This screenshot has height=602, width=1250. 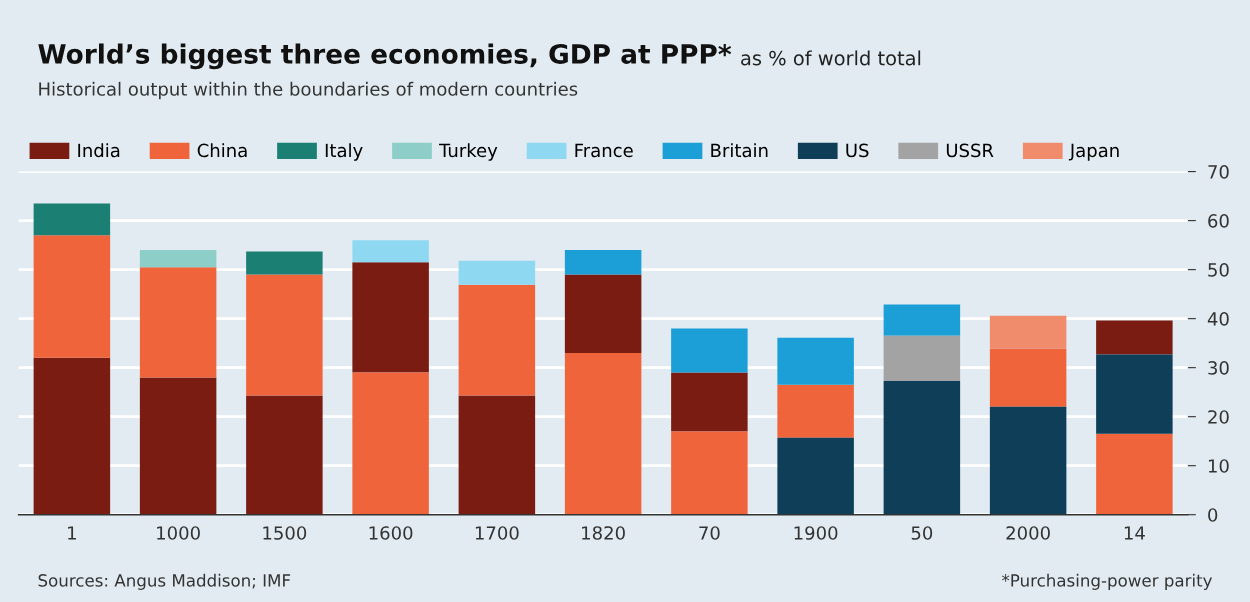 What do you see at coordinates (1028, 533) in the screenshot?
I see `x-tick-label: 2000` at bounding box center [1028, 533].